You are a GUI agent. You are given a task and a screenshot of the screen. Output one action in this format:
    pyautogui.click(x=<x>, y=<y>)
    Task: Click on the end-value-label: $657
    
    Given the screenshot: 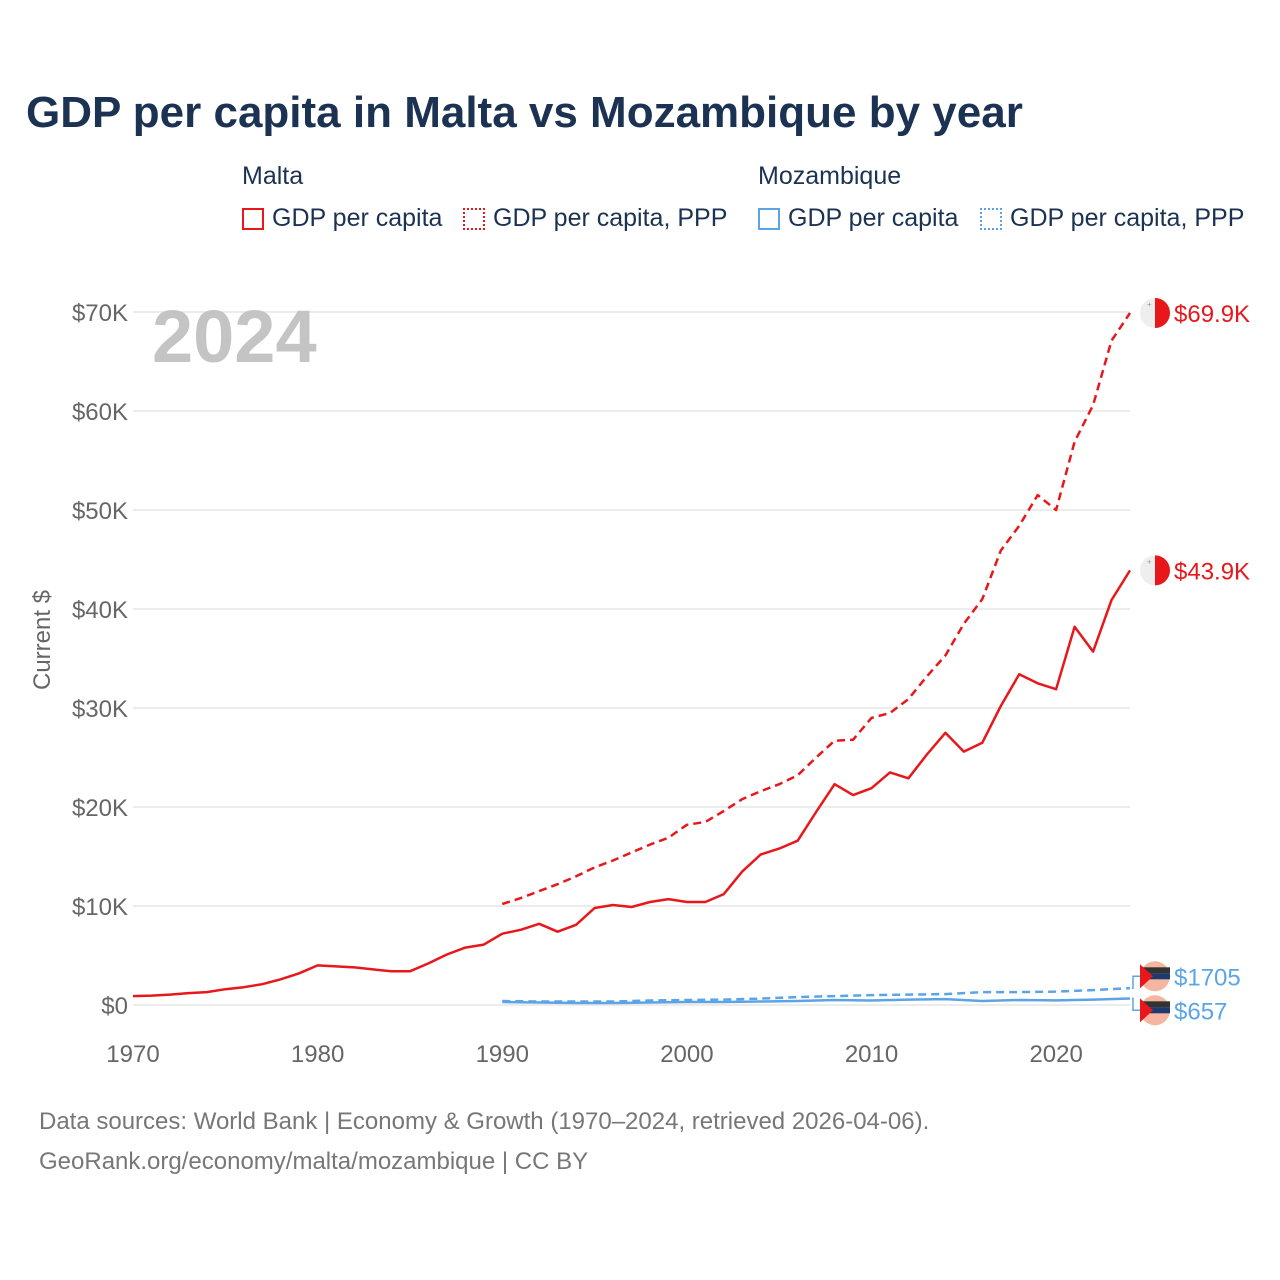 What is the action you would take?
    pyautogui.click(x=1200, y=1011)
    